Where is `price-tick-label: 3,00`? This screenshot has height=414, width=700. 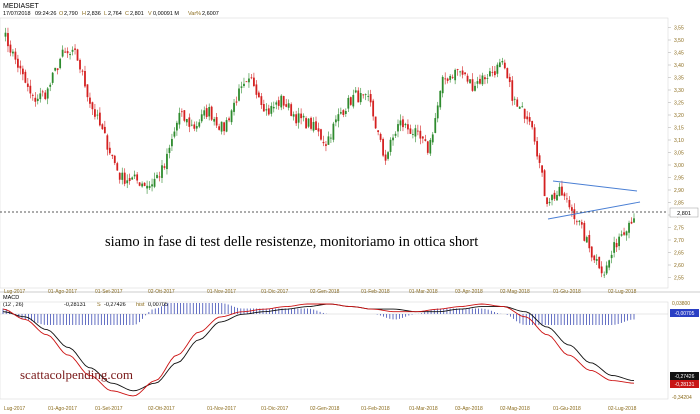
price-tick-label: 3,00 is located at coordinates (679, 166).